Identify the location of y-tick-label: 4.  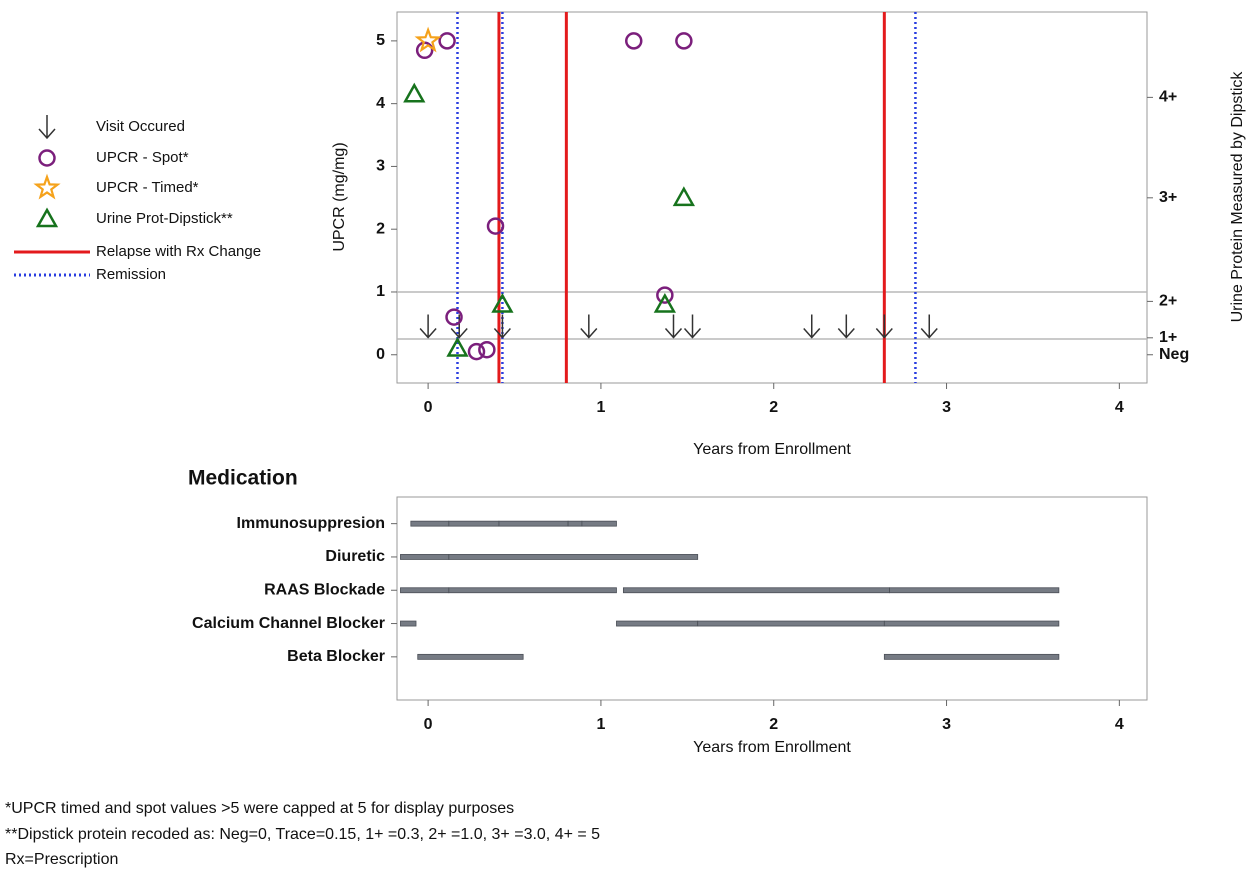
(380, 103).